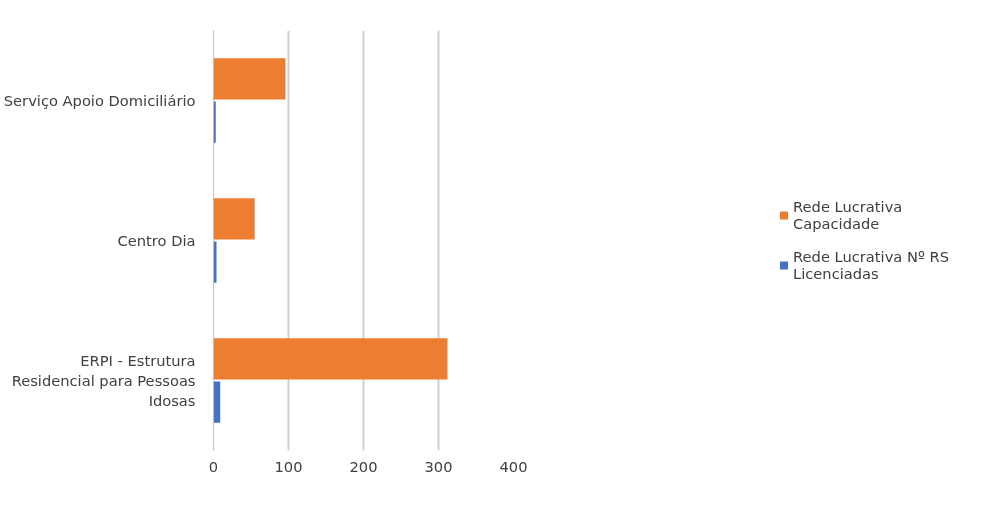 The image size is (1006, 531). What do you see at coordinates (363, 466) in the screenshot?
I see `x-tick-label: 200` at bounding box center [363, 466].